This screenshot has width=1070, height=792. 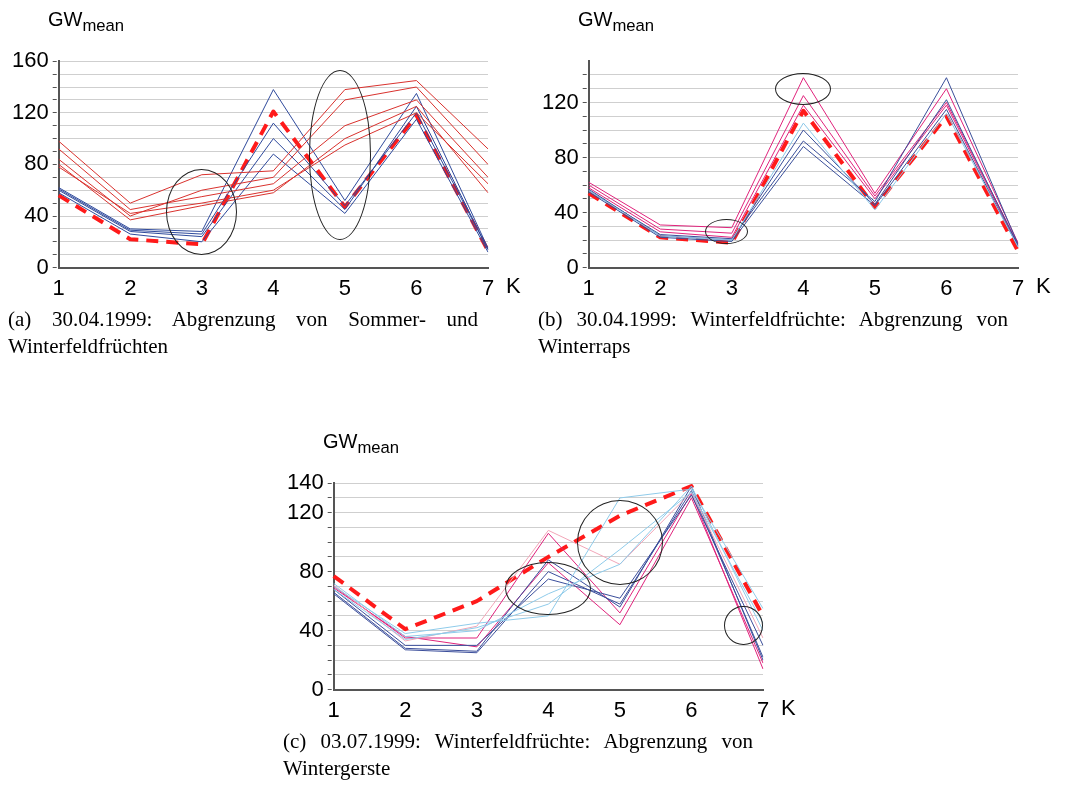 What do you see at coordinates (305, 482) in the screenshot?
I see `y-tick-label: 140` at bounding box center [305, 482].